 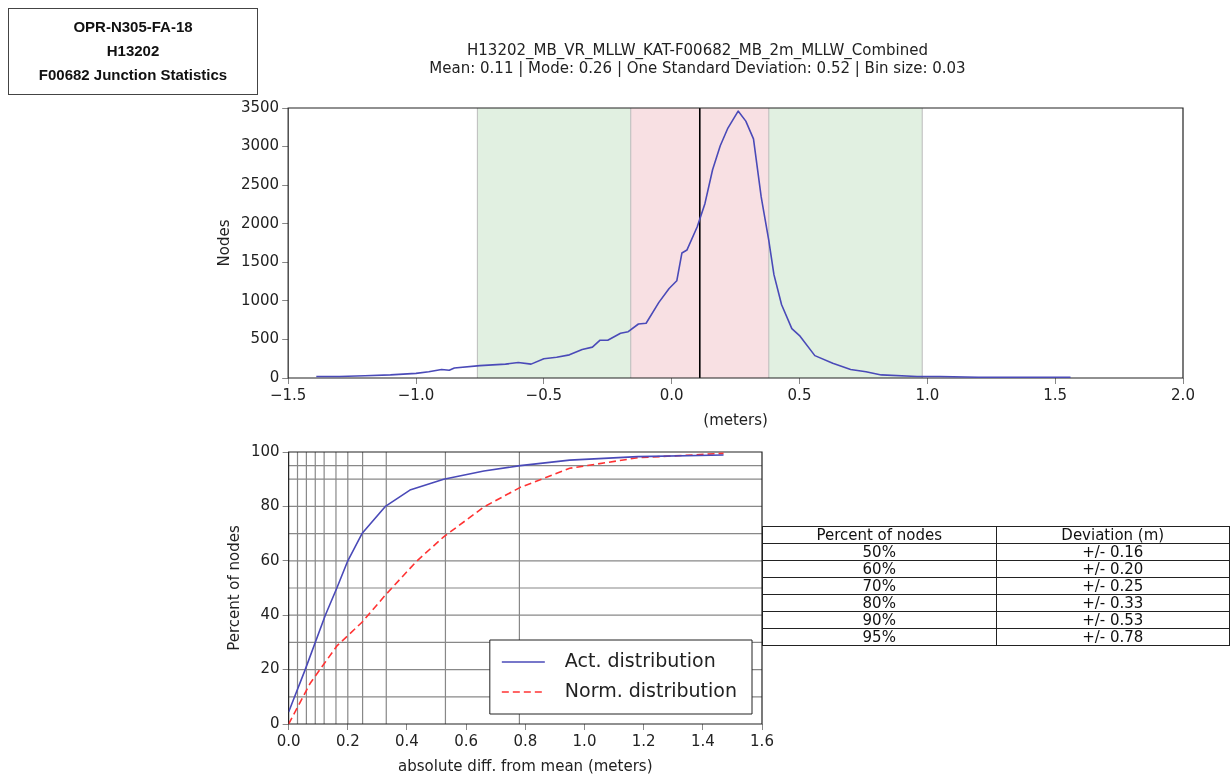 I want to click on text: +/- 0.78, so click(x=1113, y=637).